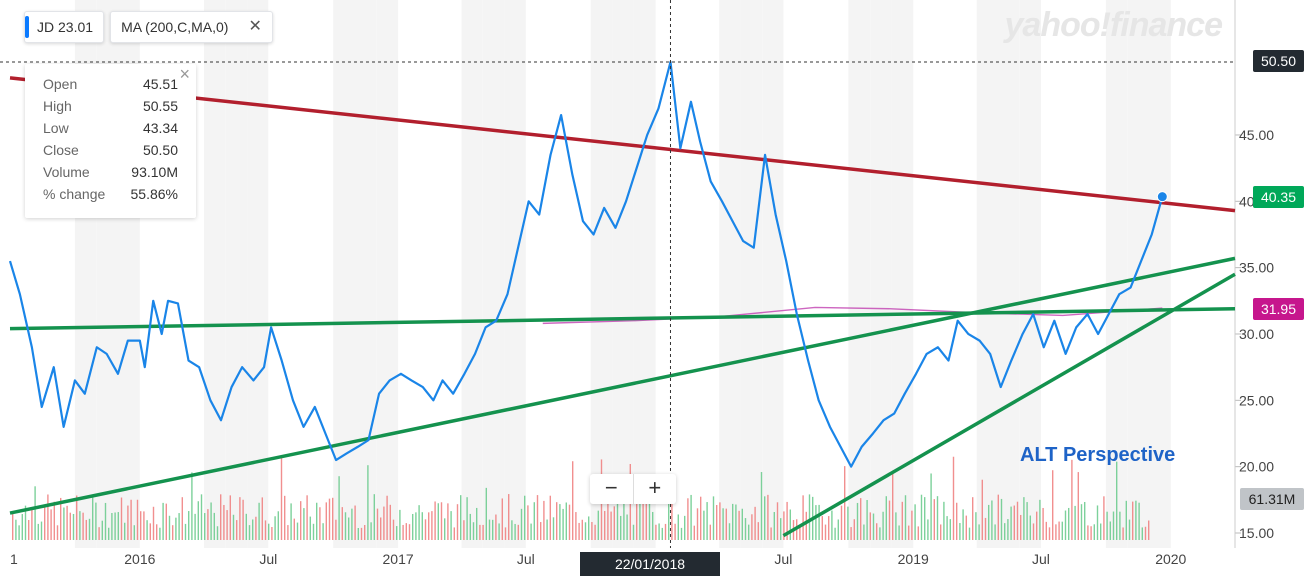 This screenshot has height=577, width=1304. What do you see at coordinates (654, 489) in the screenshot?
I see `zoom-in-button: +` at bounding box center [654, 489].